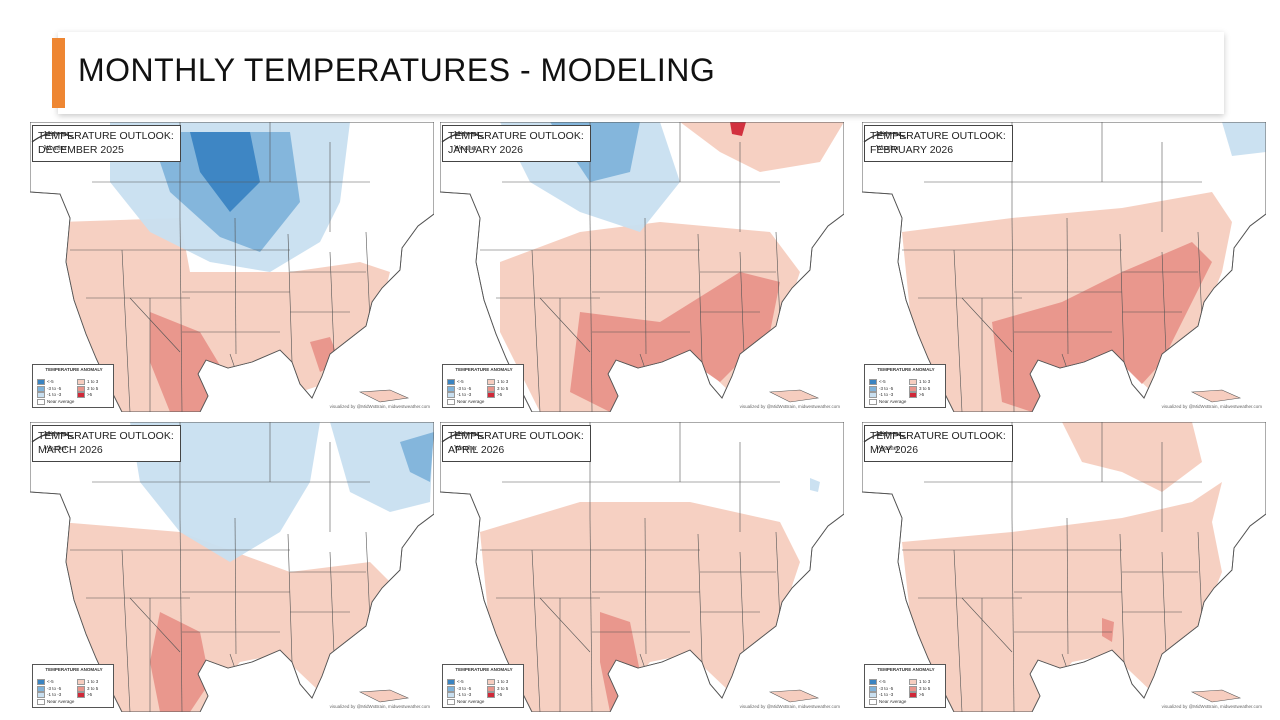 This screenshot has height=720, width=1280. What do you see at coordinates (81, 150) in the screenshot?
I see `outlook-label-month: DECEMBER 2025` at bounding box center [81, 150].